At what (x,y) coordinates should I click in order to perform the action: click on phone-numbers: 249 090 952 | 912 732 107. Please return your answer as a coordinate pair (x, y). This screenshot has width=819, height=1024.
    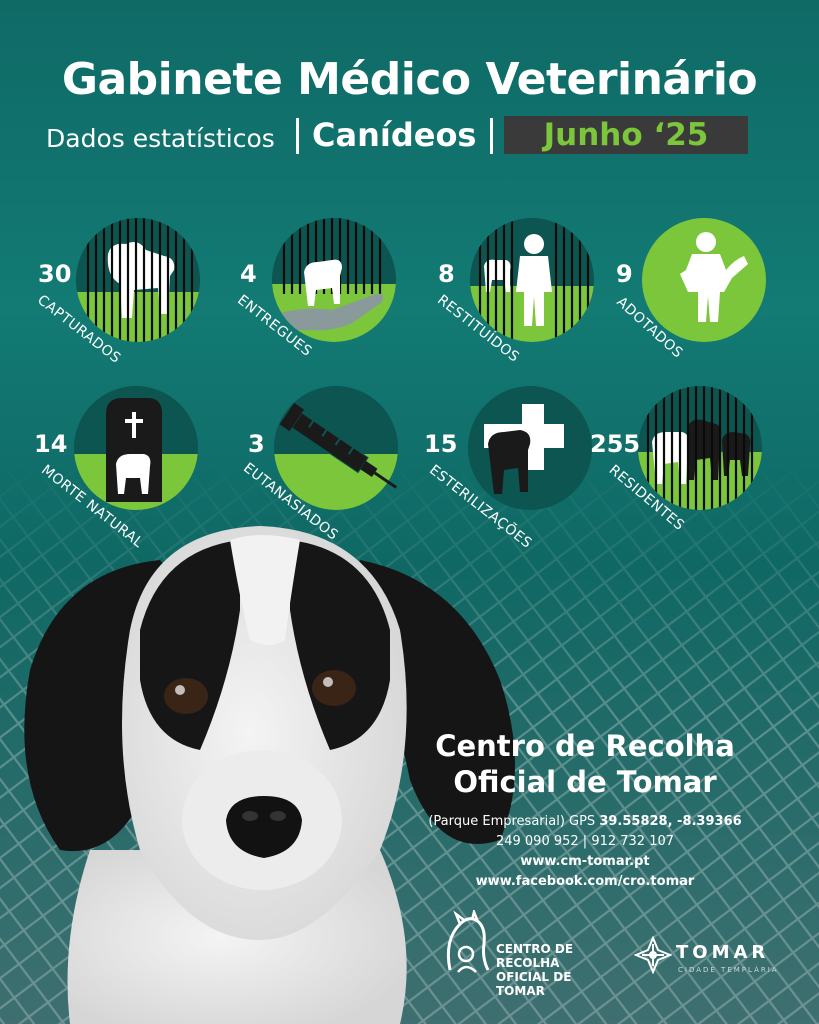
    Looking at the image, I should click on (585, 841).